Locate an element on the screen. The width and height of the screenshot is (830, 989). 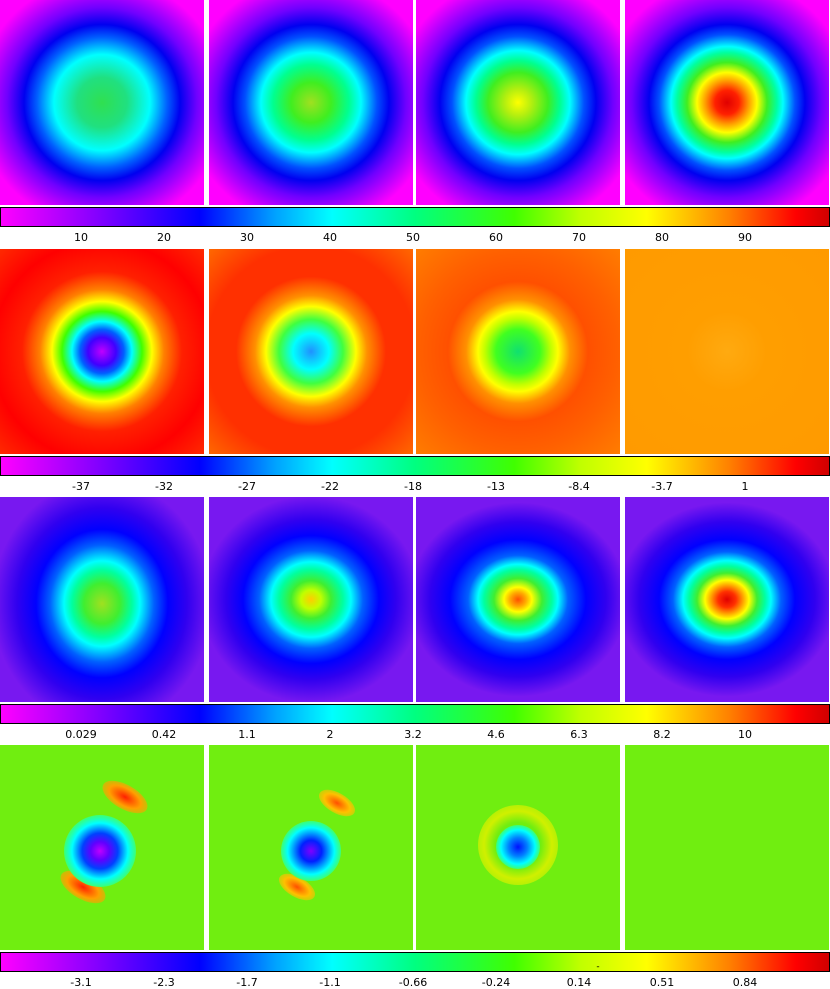
colorbar-tick-label: 80 is located at coordinates (662, 237).